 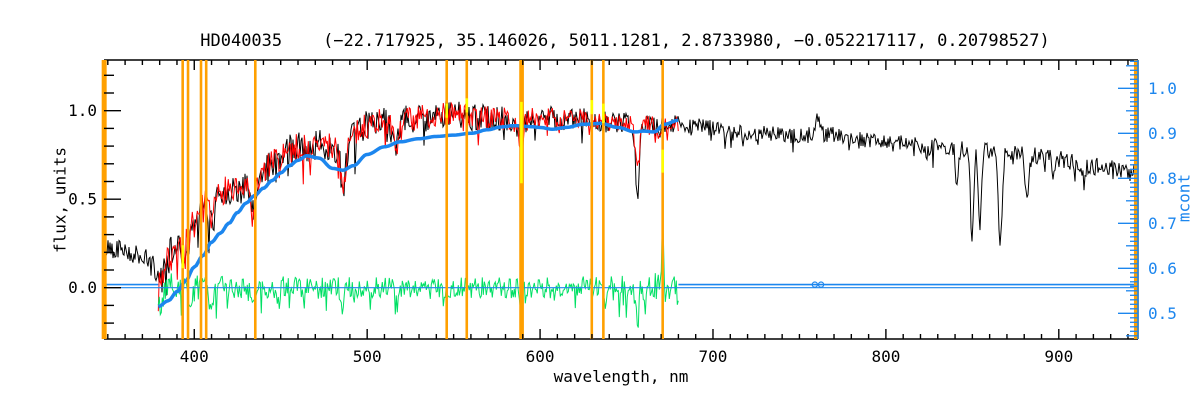 What do you see at coordinates (367, 356) in the screenshot?
I see `svg-text: 500` at bounding box center [367, 356].